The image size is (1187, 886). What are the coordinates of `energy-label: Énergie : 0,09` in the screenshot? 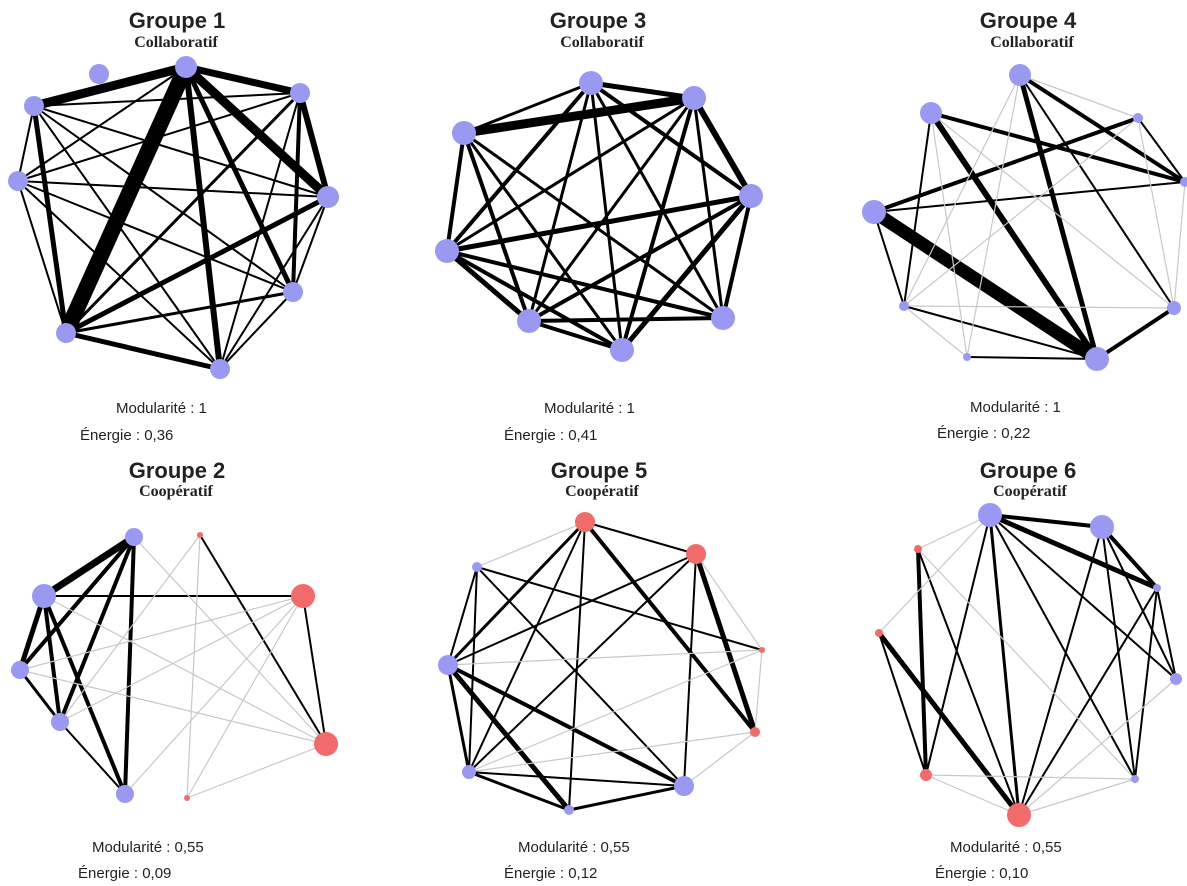 It's located at (125, 873).